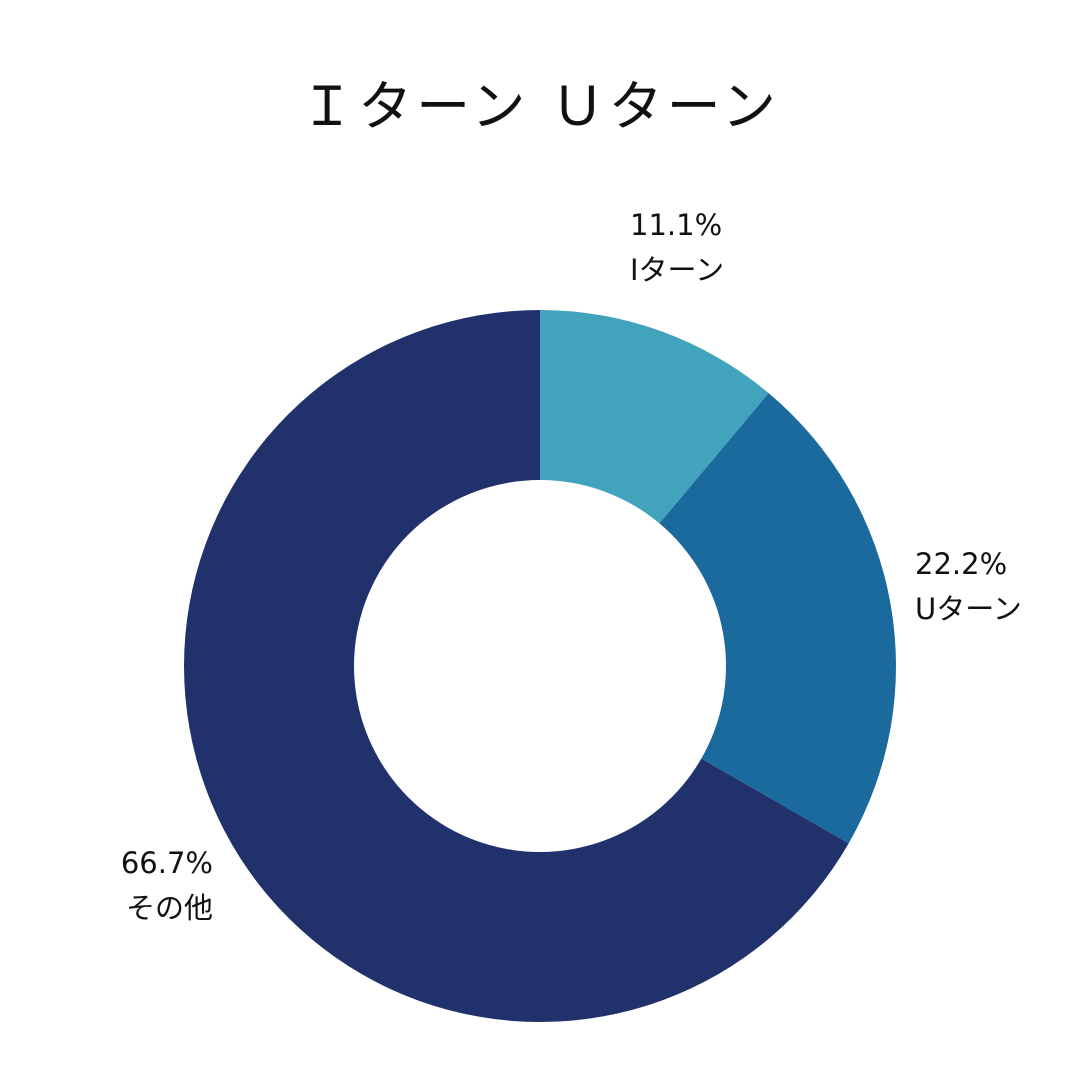  Describe the element at coordinates (169, 908) in the screenshot. I see `slice-category-label: その他` at that location.